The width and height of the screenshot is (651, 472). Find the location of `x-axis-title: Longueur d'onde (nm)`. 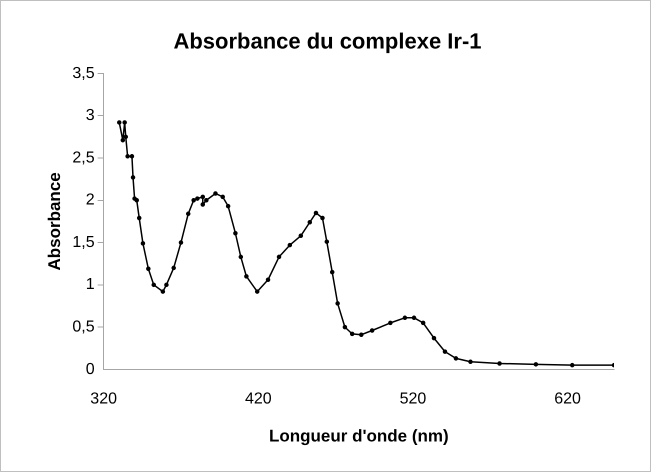

x-axis-title: Longueur d'onde (nm) is located at coordinates (358, 436).